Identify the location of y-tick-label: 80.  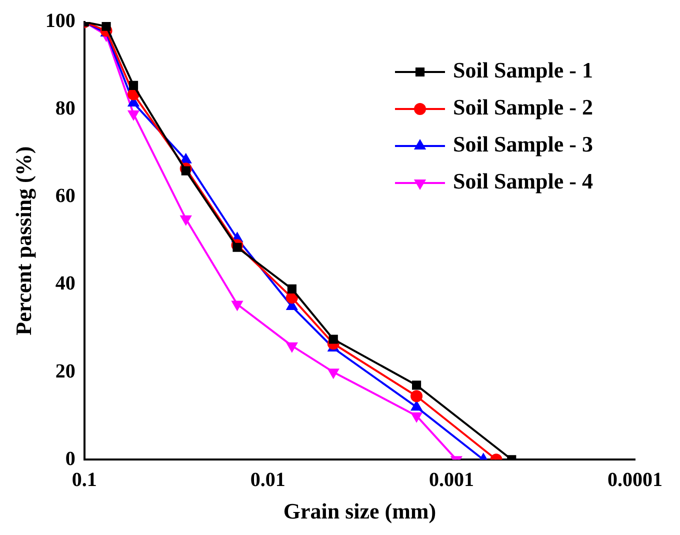
(65, 109).